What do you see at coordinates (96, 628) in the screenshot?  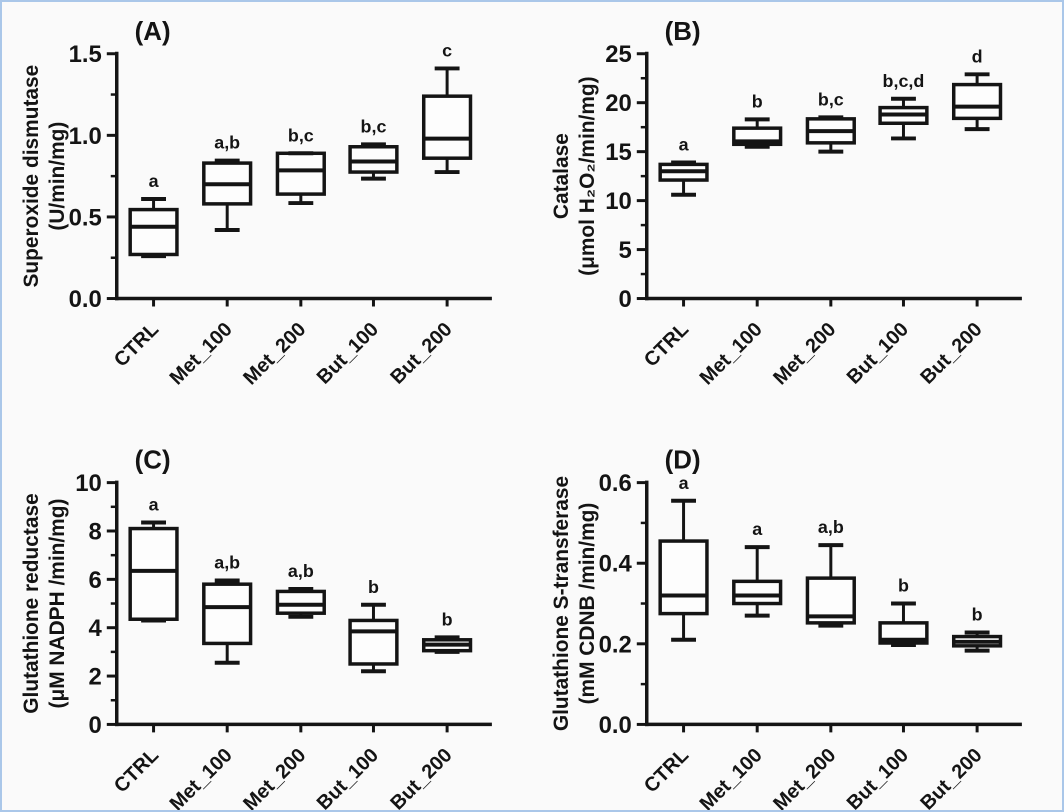 I see `y-tick-label: 4` at bounding box center [96, 628].